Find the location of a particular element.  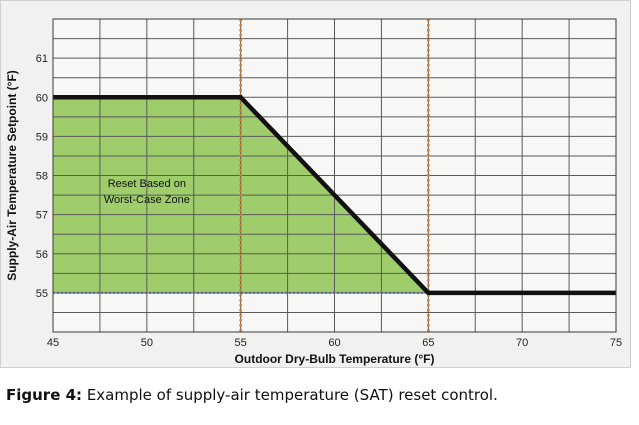

y-tick-label: 56 is located at coordinates (42, 255).